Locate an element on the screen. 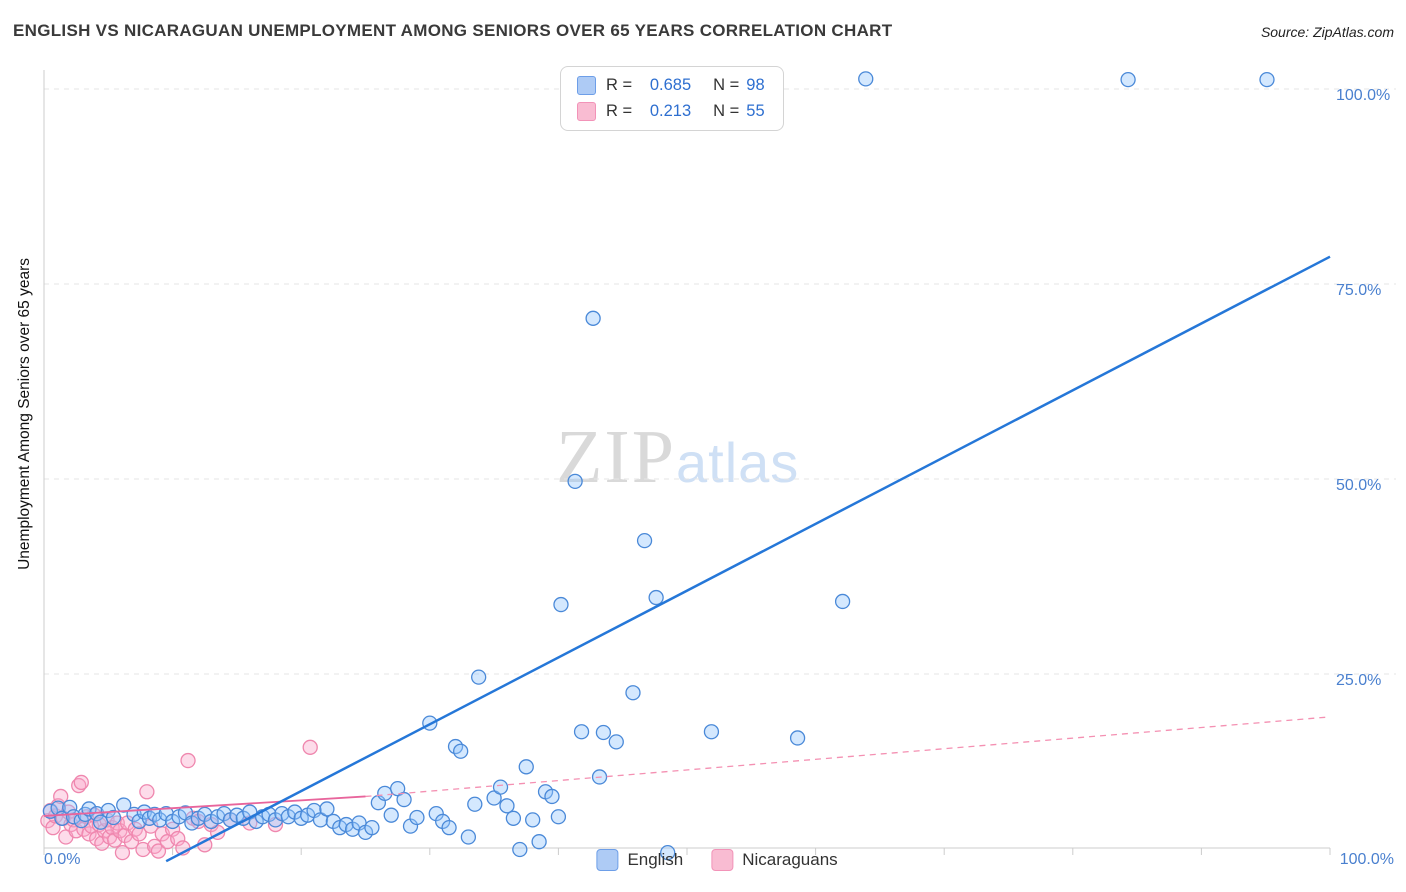 This screenshot has width=1406, height=892. watermark-zip-text: ZIP is located at coordinates (616, 457).